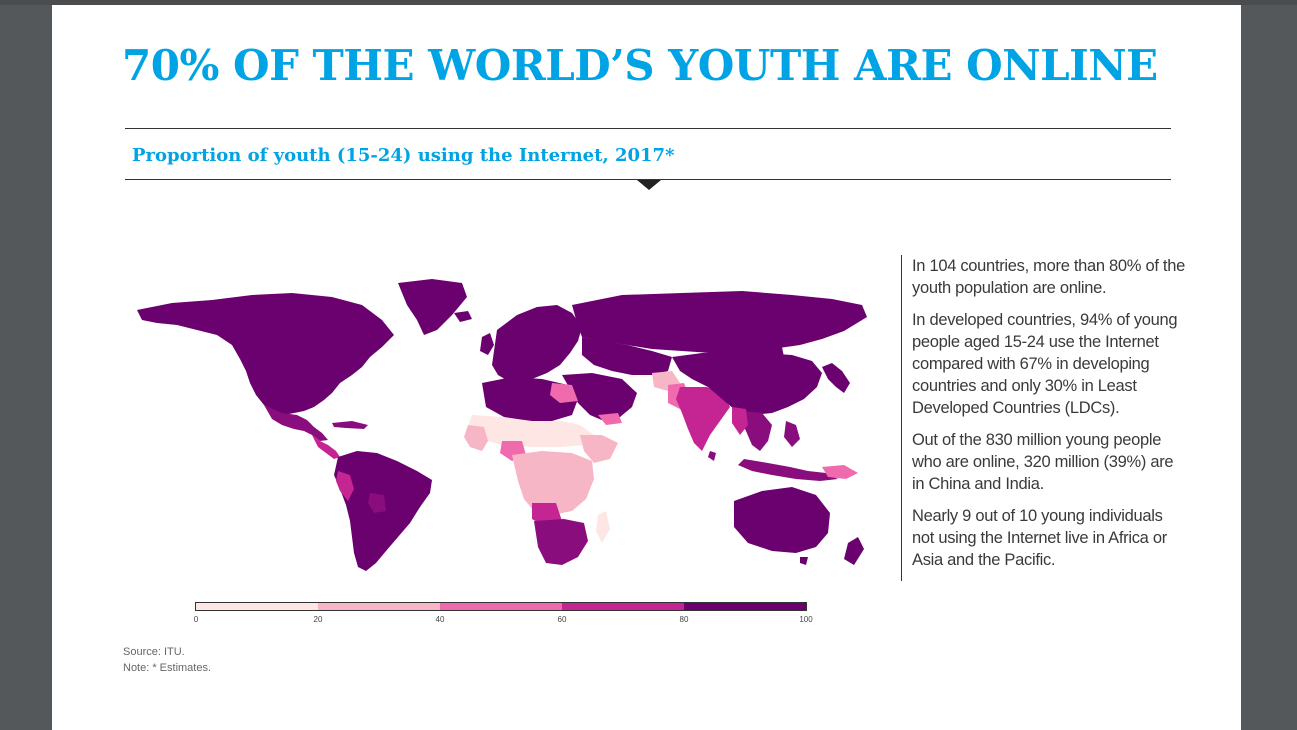  What do you see at coordinates (531, 431) in the screenshot?
I see `map-sahel` at bounding box center [531, 431].